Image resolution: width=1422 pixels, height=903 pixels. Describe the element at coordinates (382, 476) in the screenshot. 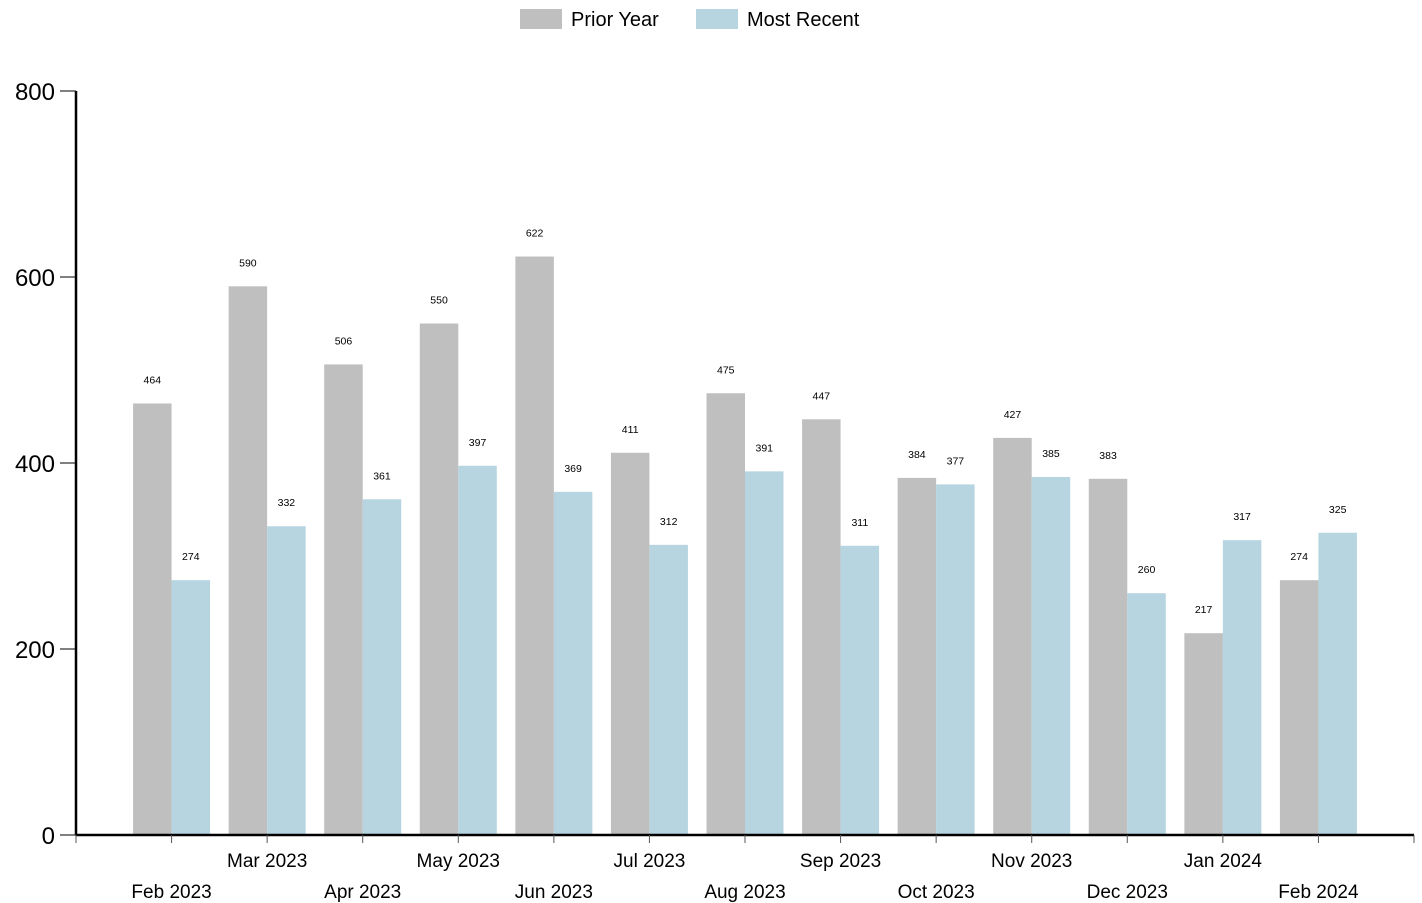

I see `data-label-most-recent-apr-2023: 361` at that location.